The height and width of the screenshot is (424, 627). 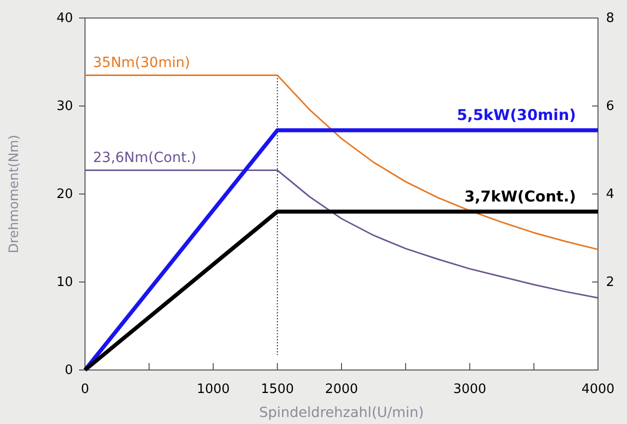 What do you see at coordinates (85, 390) in the screenshot?
I see `x-tick-label: 0` at bounding box center [85, 390].